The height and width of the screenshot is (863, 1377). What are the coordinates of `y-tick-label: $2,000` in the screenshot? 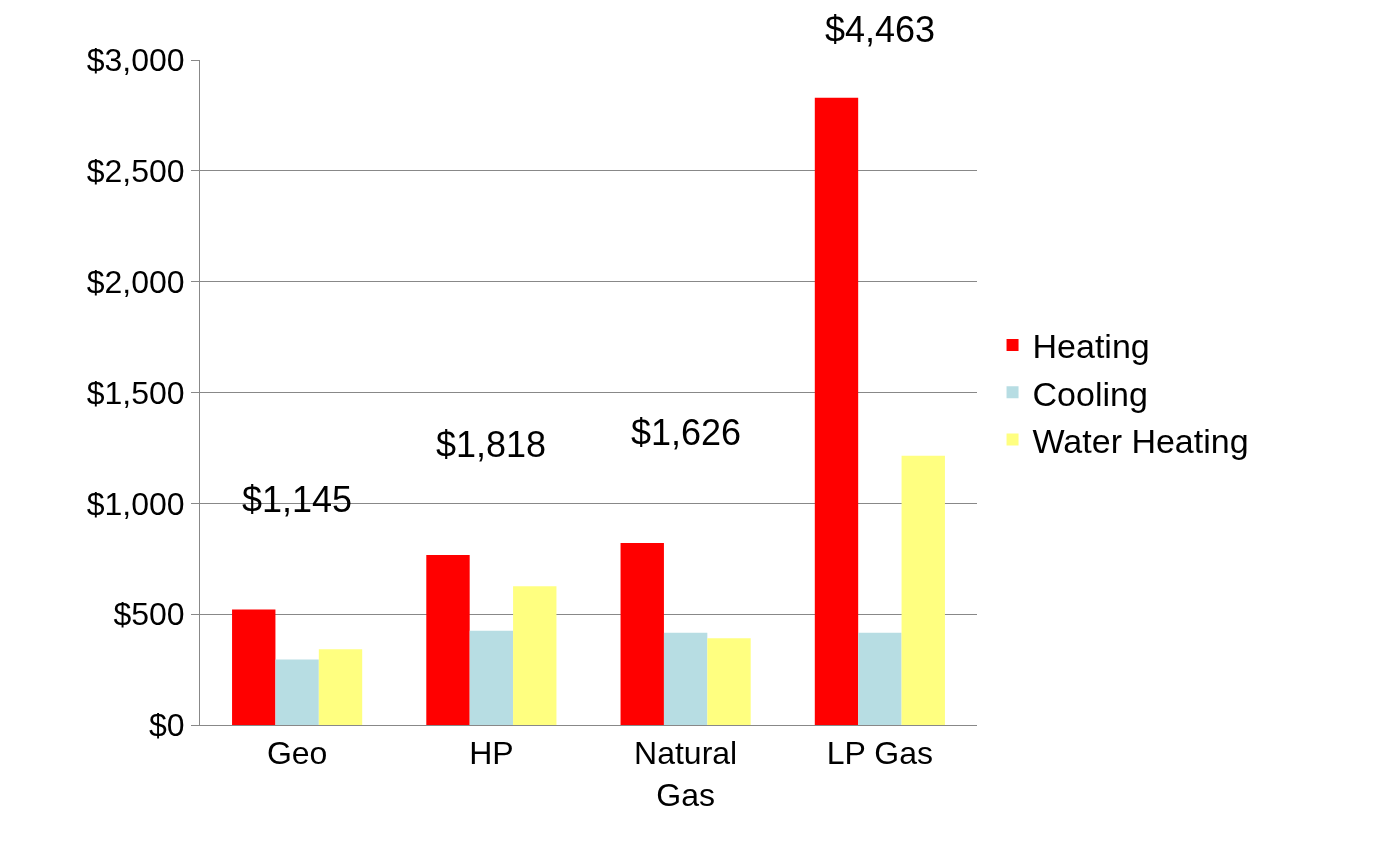 It's located at (135, 281).